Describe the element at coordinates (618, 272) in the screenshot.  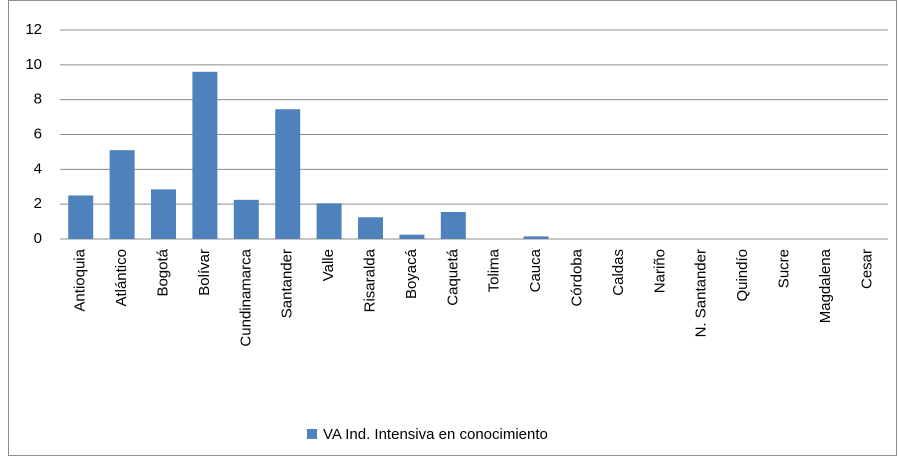
I see `x-tick-label: Caldas` at that location.